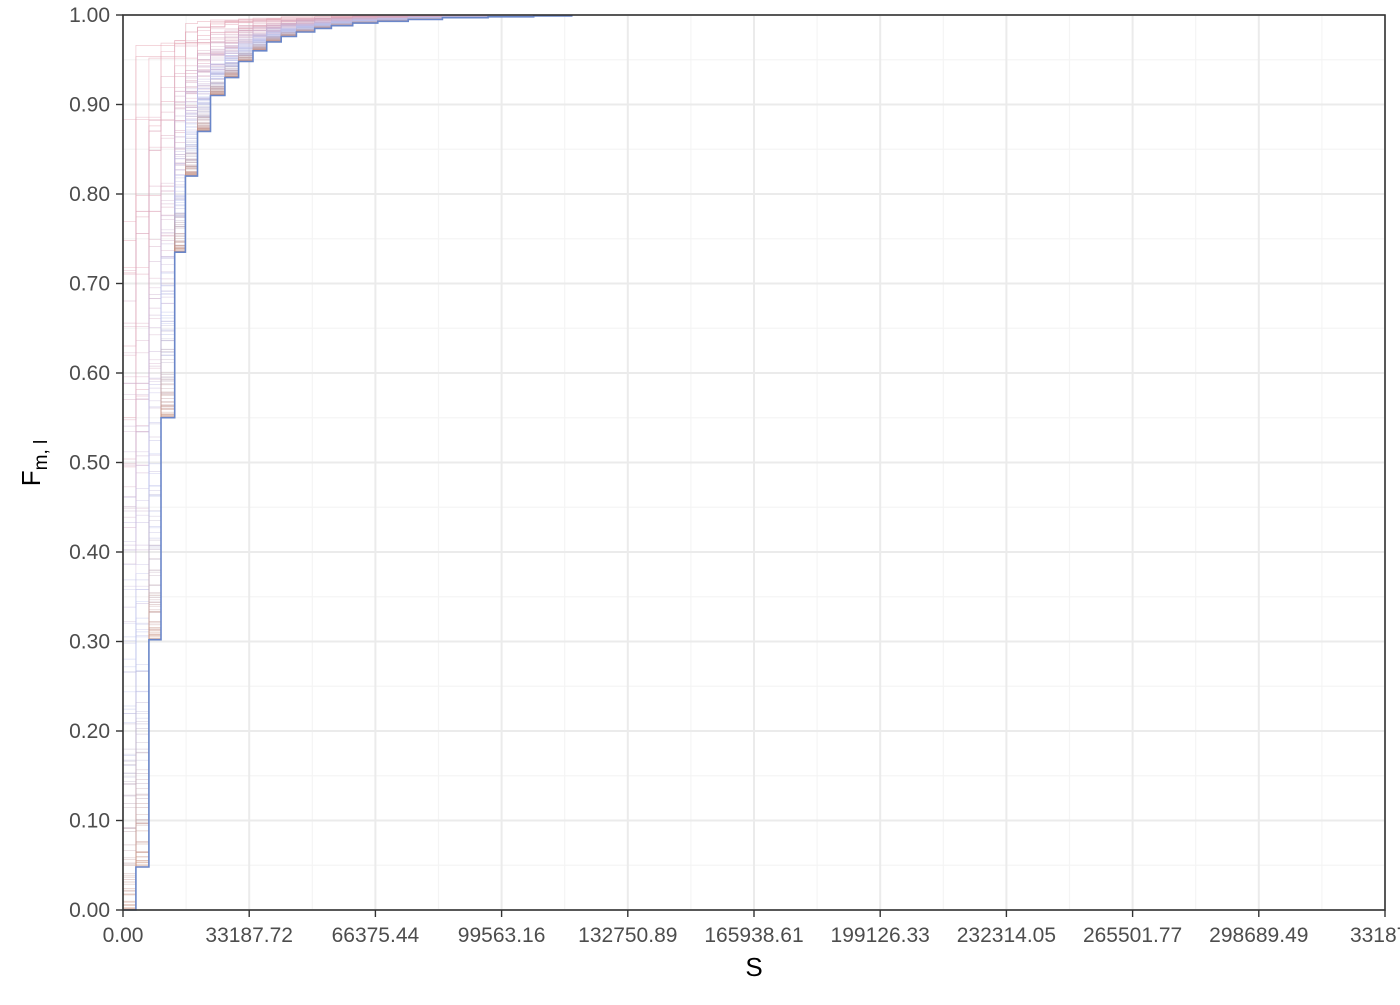  Describe the element at coordinates (1258, 935) in the screenshot. I see `x-tick-label: 298689.49` at that location.